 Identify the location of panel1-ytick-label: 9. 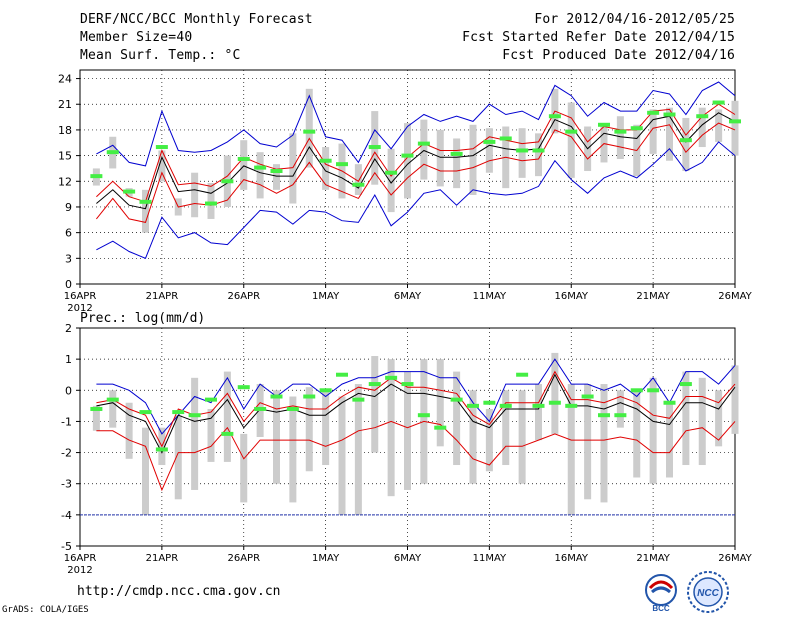
(68, 207).